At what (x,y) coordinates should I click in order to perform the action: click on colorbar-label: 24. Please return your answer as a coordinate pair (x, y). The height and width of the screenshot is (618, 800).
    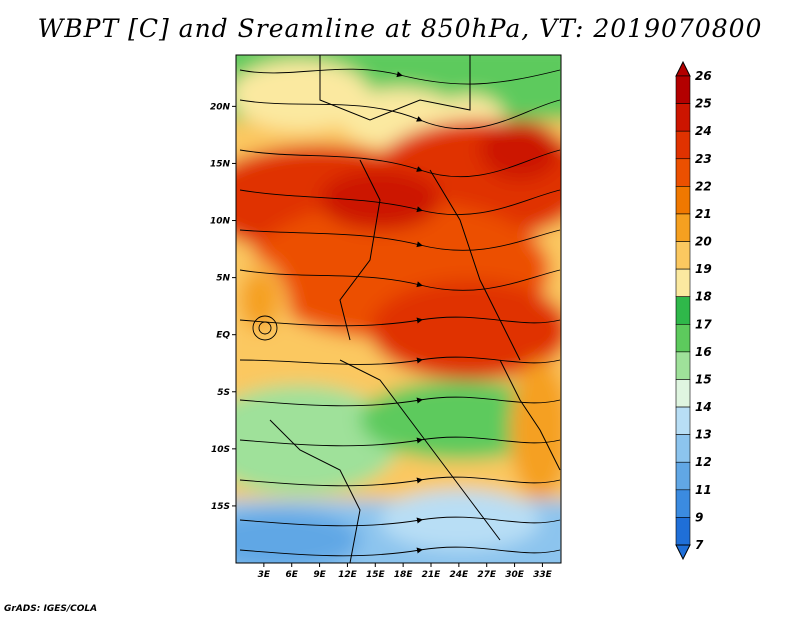
    Looking at the image, I should click on (703, 131).